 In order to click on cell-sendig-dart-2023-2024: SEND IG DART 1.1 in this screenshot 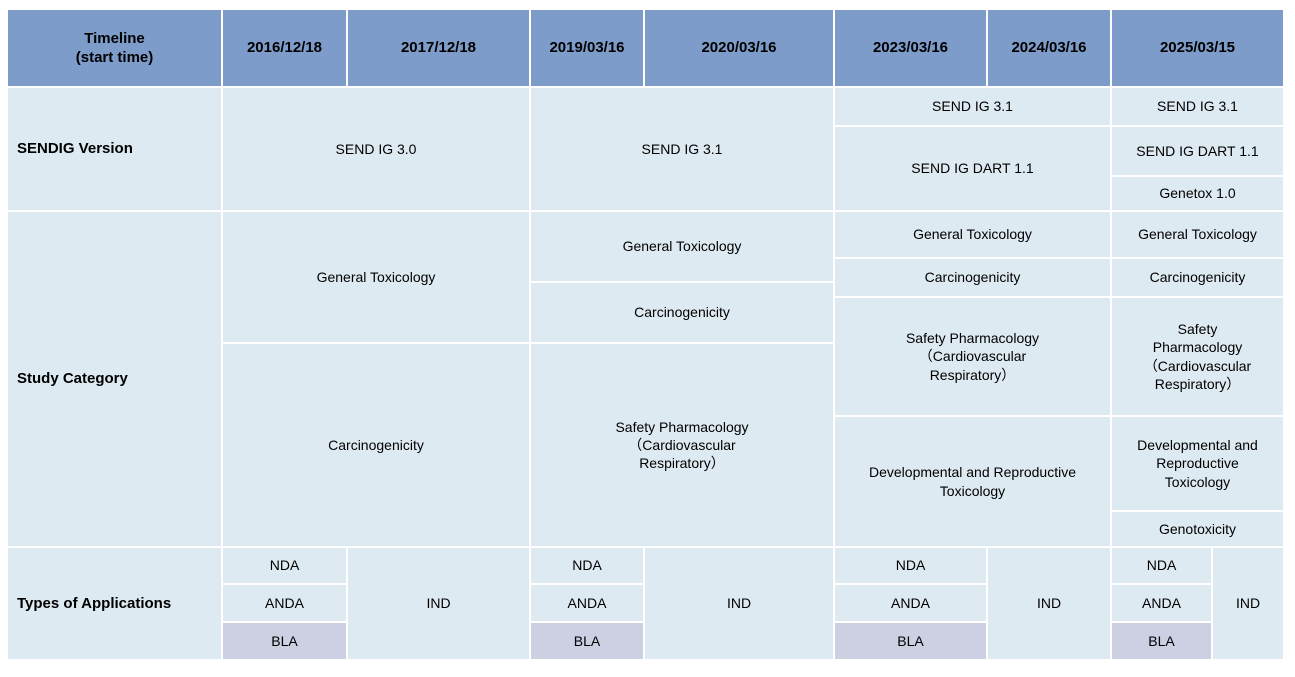, I will do `click(972, 168)`.